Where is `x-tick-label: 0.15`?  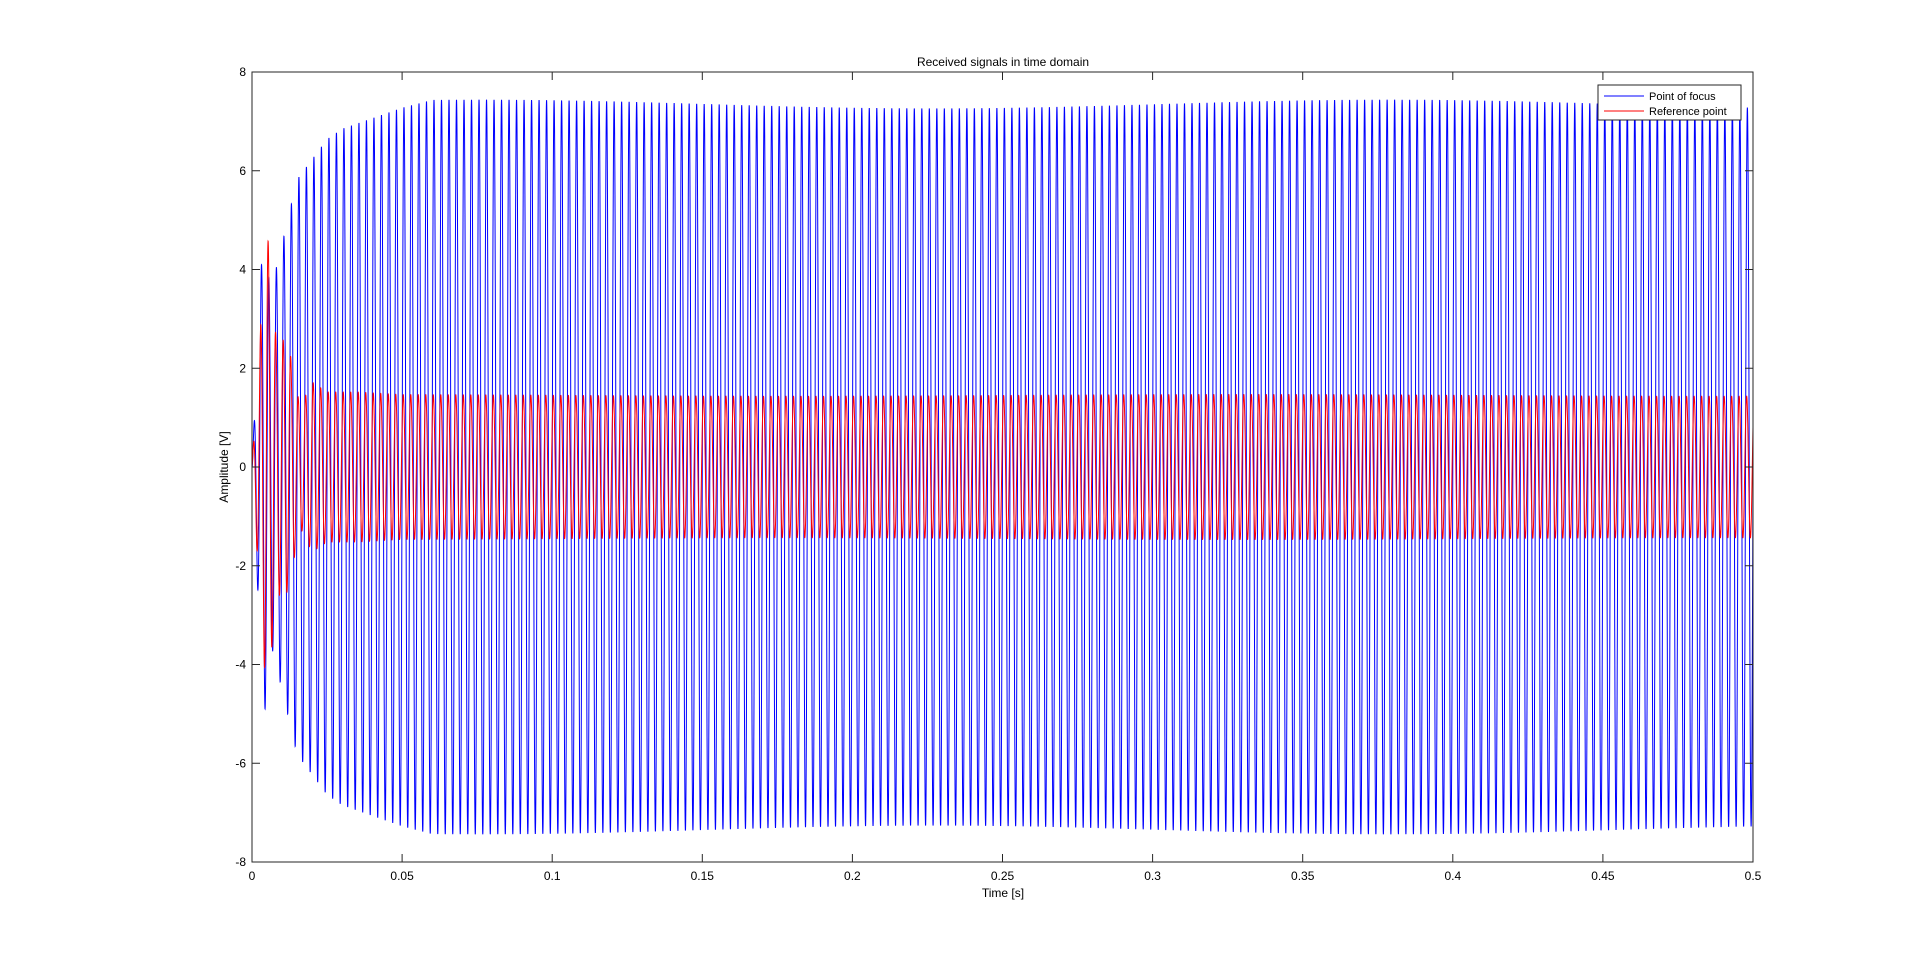 x-tick-label: 0.15 is located at coordinates (703, 876).